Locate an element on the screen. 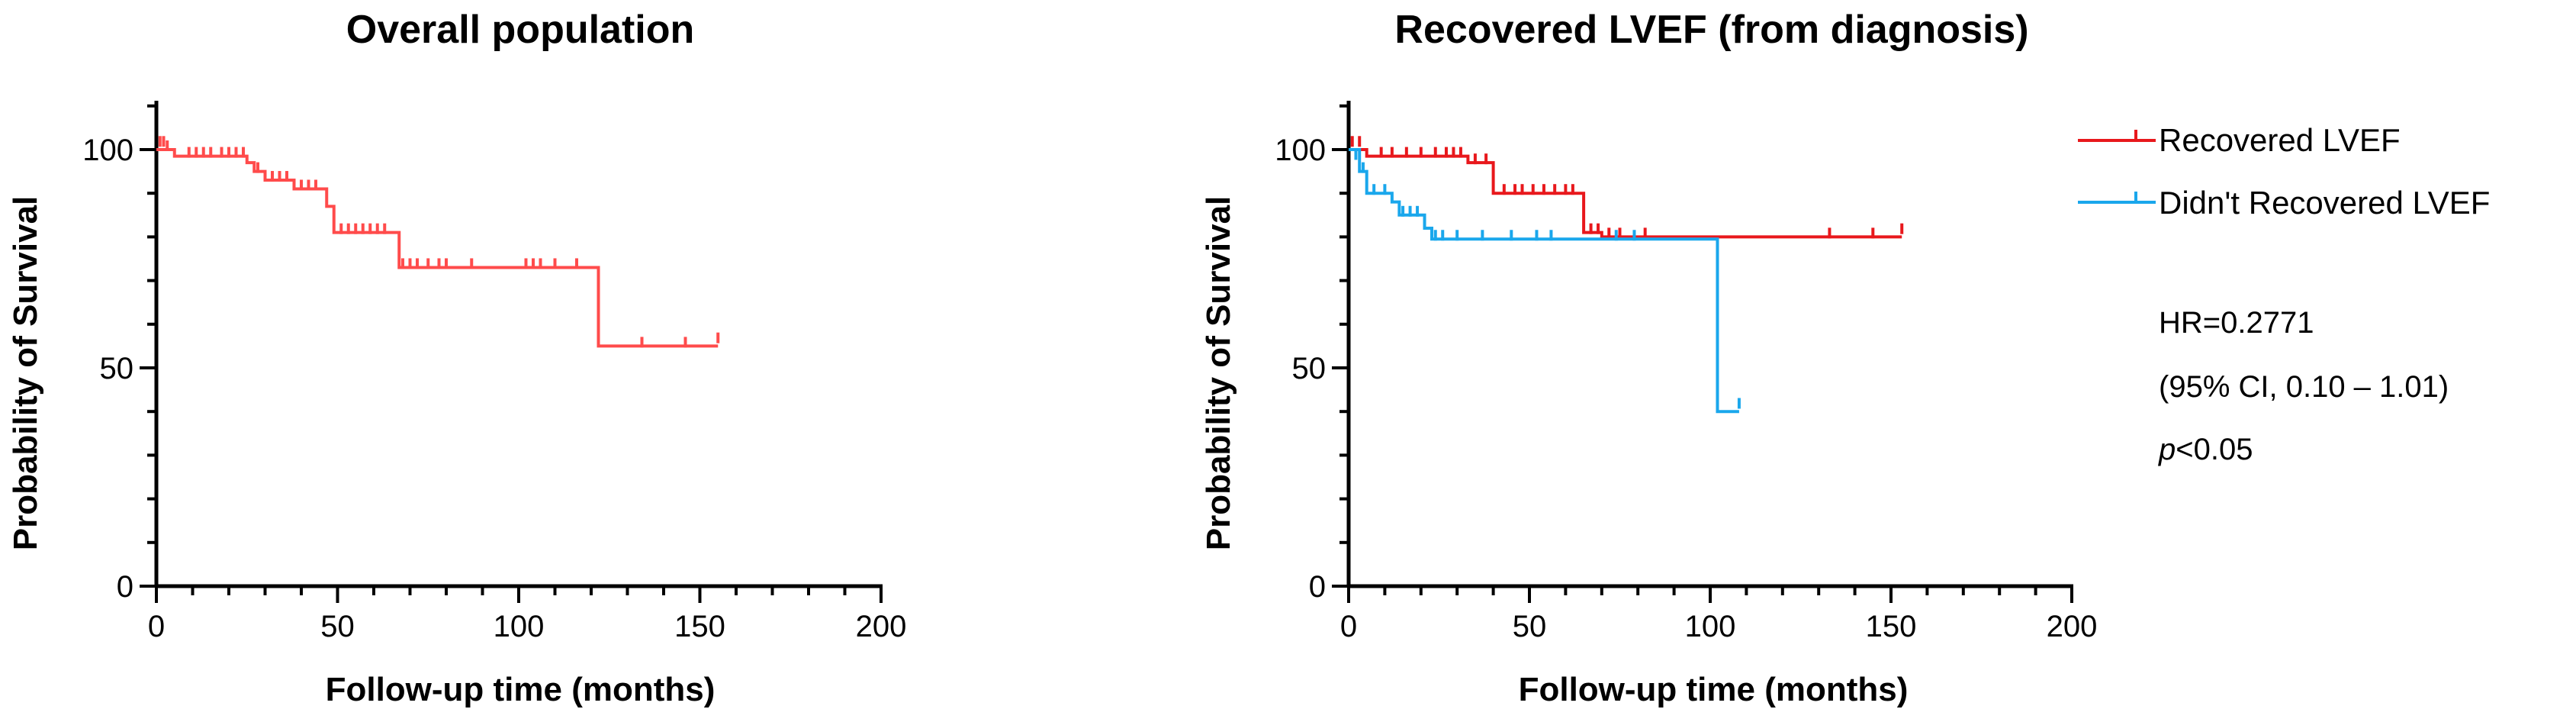 Image resolution: width=2576 pixels, height=722 pixels. hazard-ratio: HR=0.2771 is located at coordinates (2236, 323).